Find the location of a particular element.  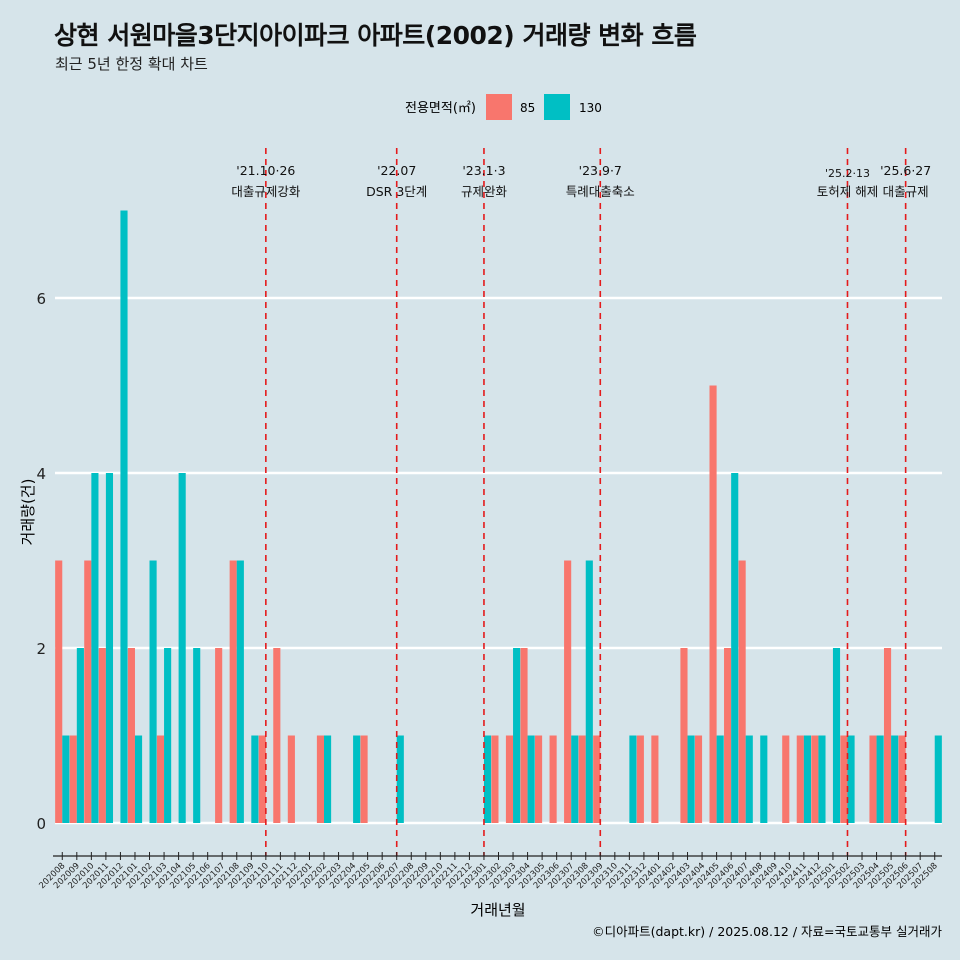

event-text-202309: 특례대출축소 is located at coordinates (600, 191).